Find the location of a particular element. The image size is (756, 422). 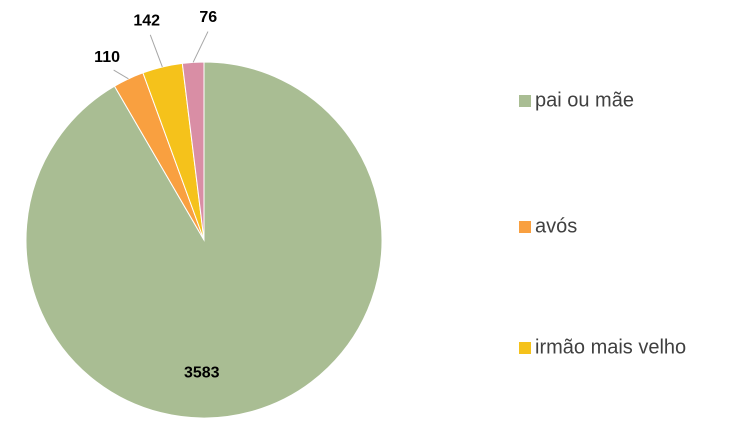

legend-label: avós is located at coordinates (556, 226).